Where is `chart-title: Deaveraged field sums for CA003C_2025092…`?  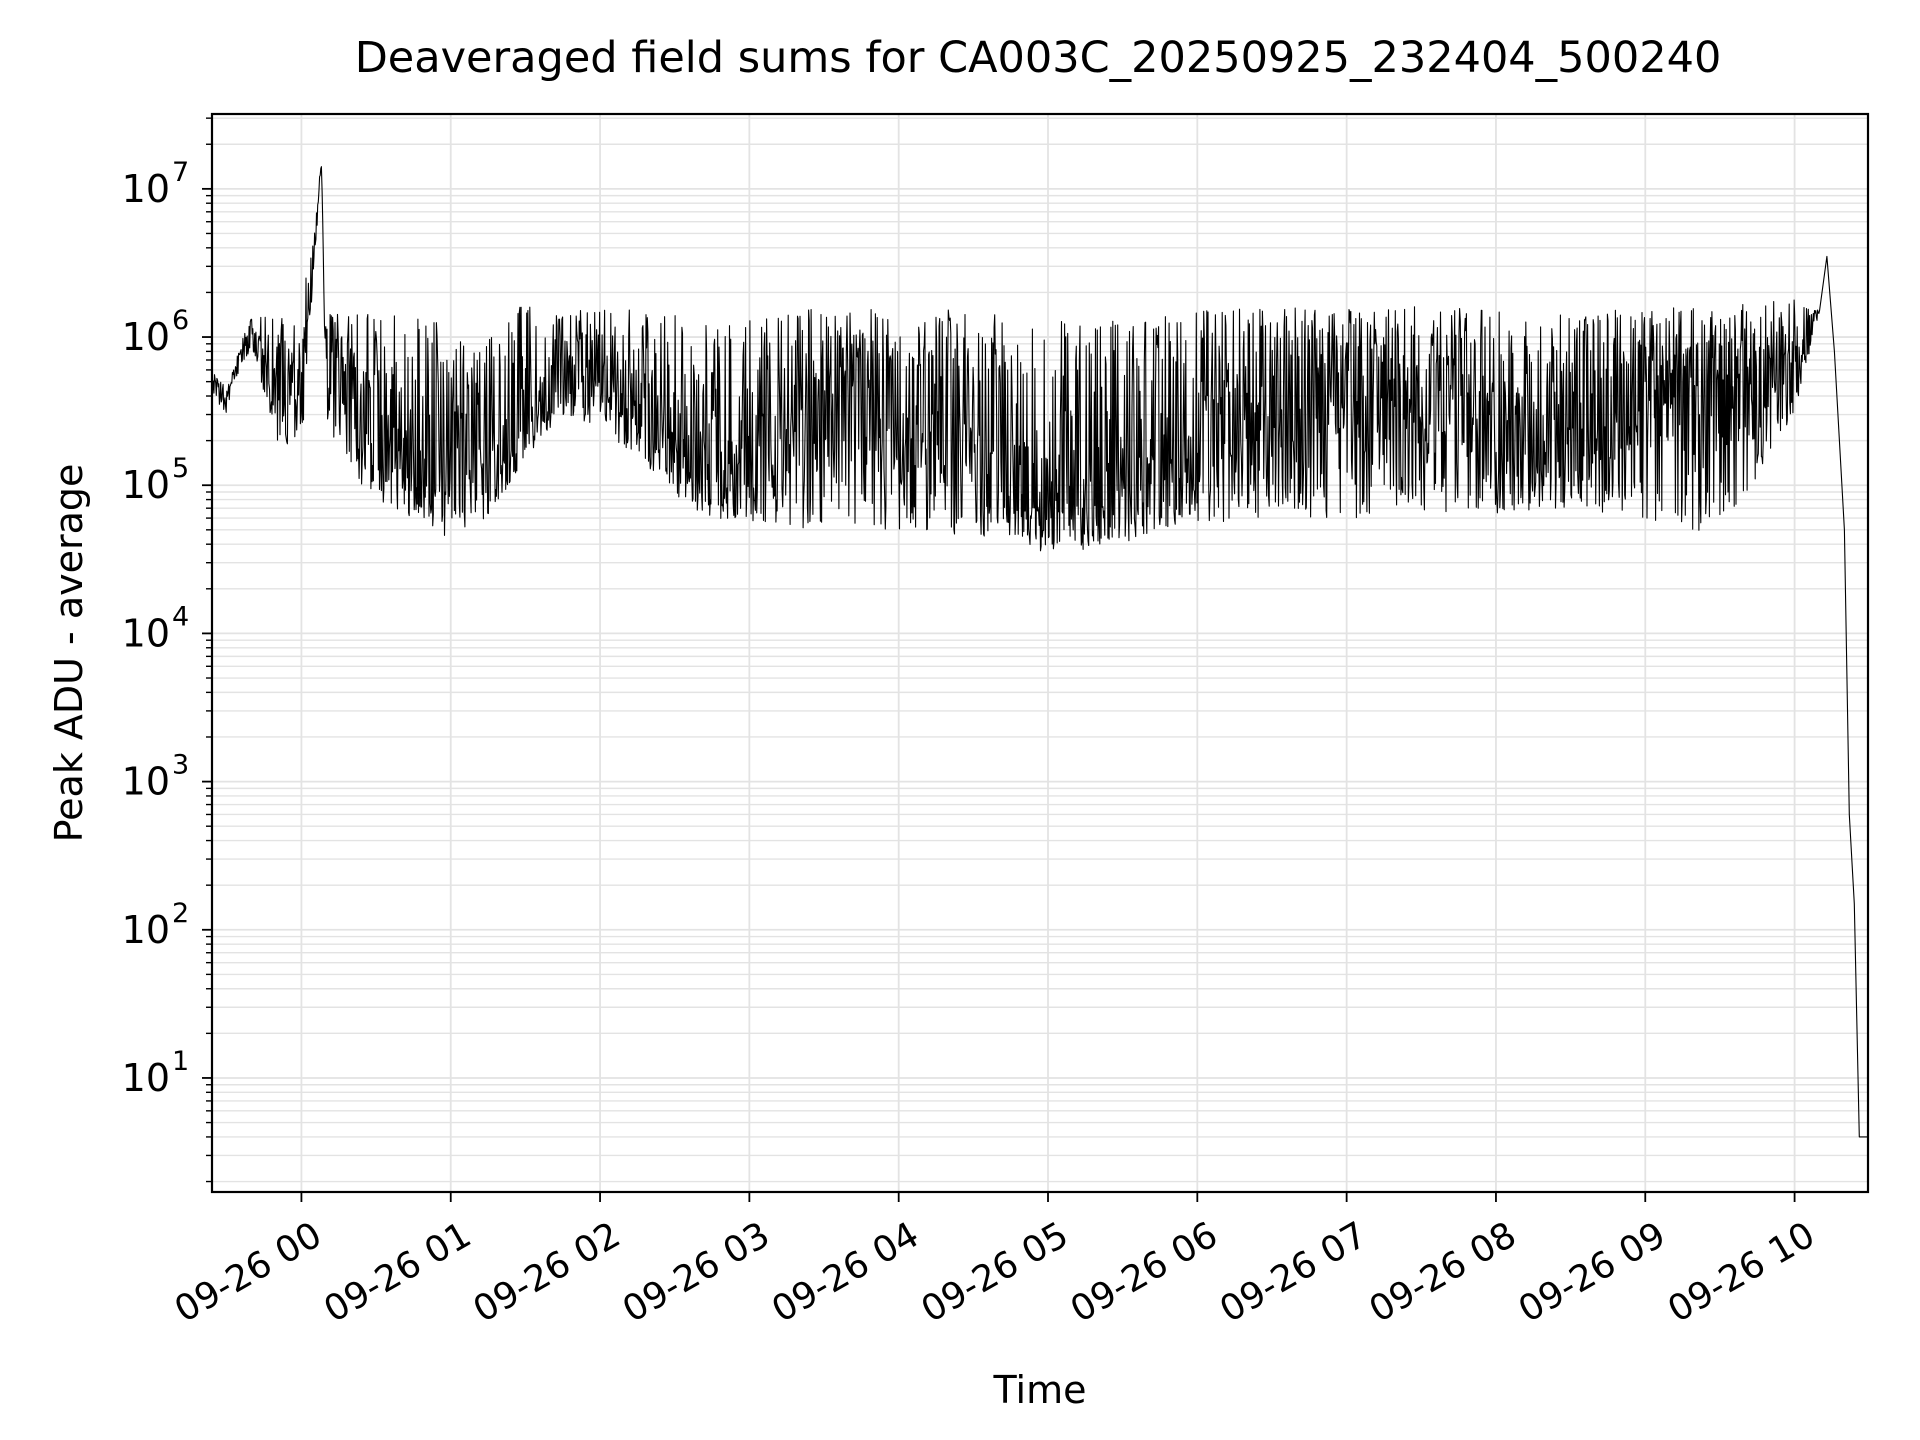 chart-title: Deaveraged field sums for CA003C_2025092… is located at coordinates (1038, 58).